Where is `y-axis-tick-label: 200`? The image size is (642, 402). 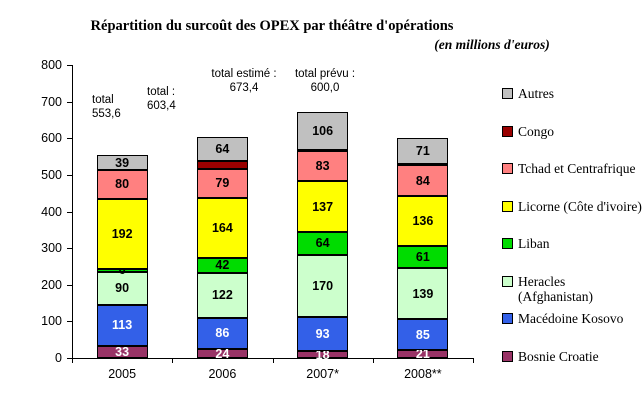 y-axis-tick-label: 200 is located at coordinates (51, 284).